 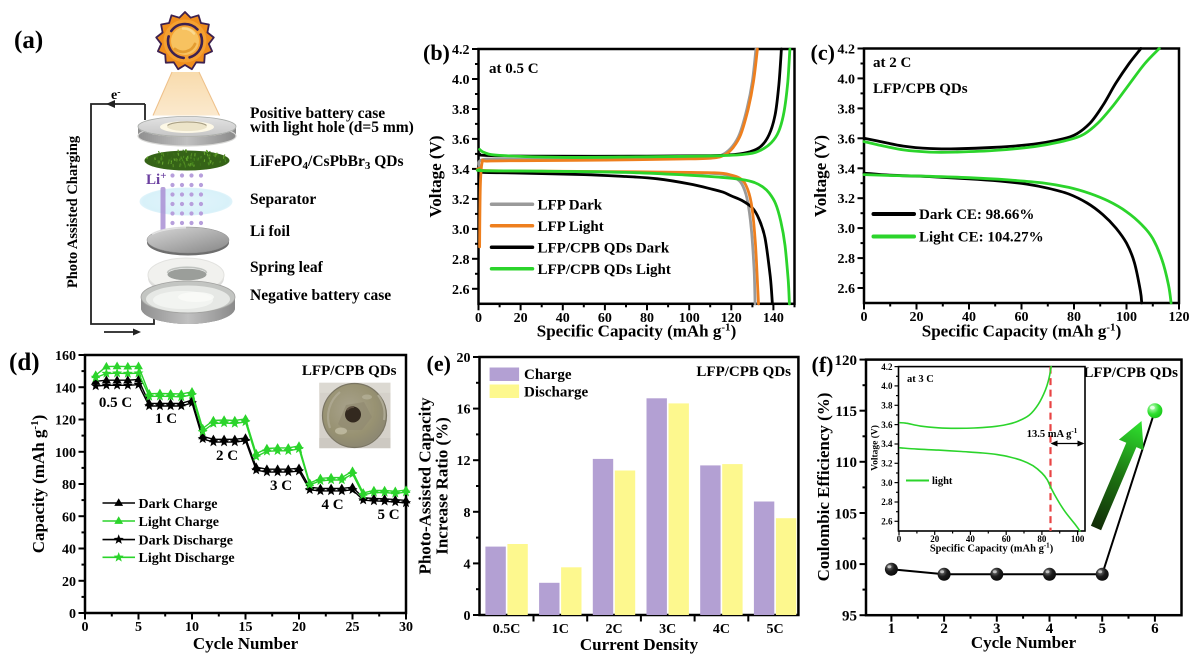 I want to click on svg-text: 0.5 C, so click(x=115, y=403).